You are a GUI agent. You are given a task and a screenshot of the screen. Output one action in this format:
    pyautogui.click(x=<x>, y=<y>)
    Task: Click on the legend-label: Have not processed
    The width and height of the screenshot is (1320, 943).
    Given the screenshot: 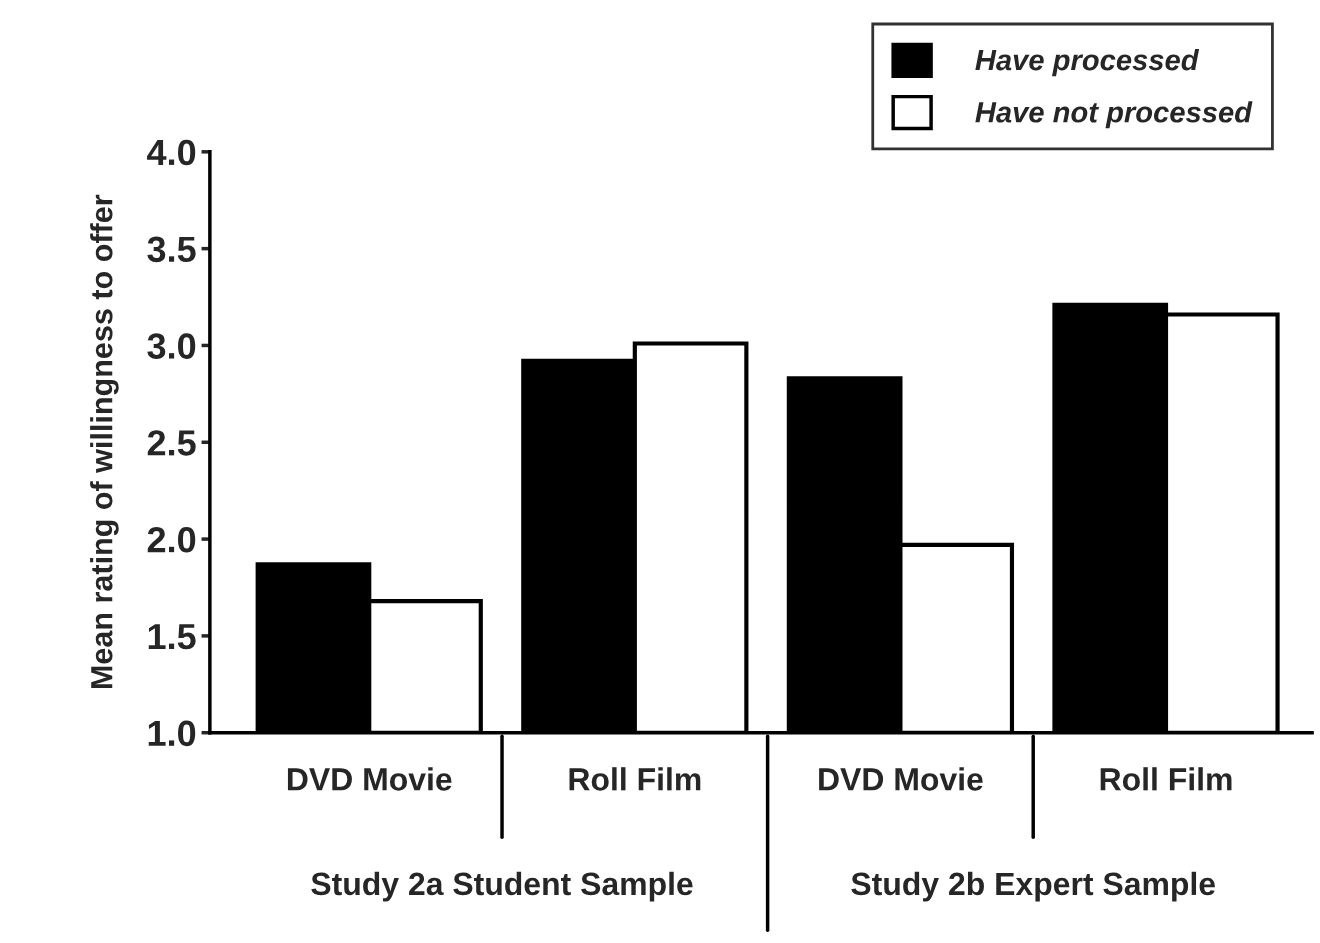 What is the action you would take?
    pyautogui.click(x=1114, y=115)
    